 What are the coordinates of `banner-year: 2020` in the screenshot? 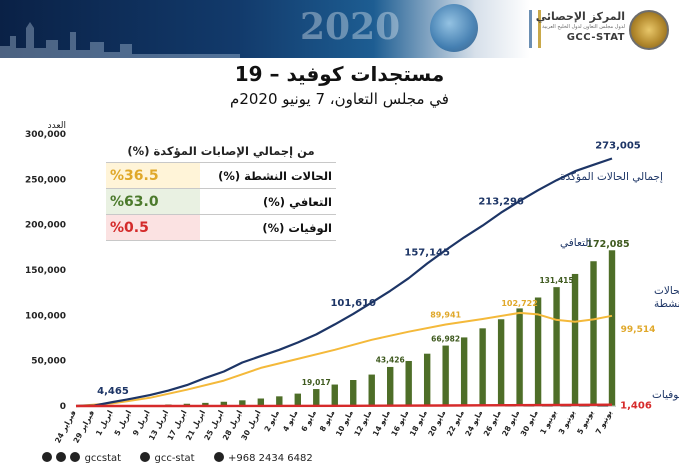 It's located at (350, 27).